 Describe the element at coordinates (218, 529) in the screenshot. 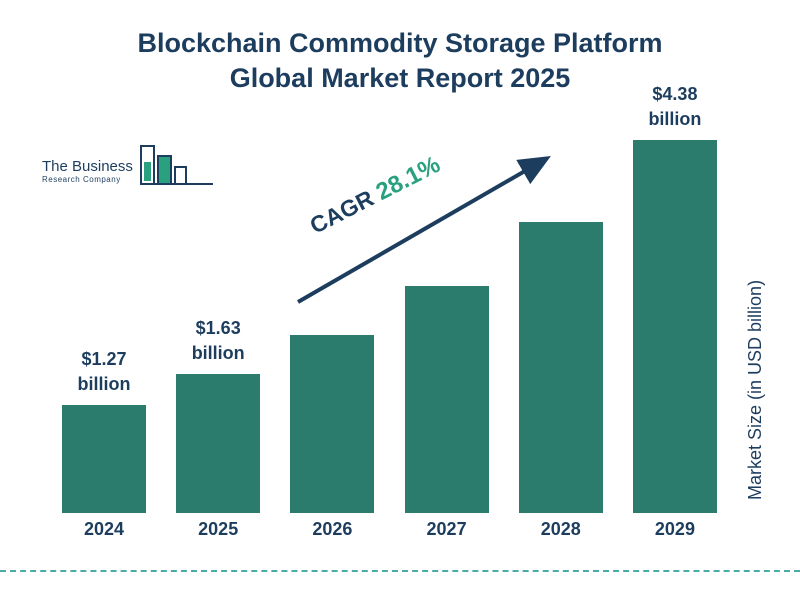

I see `x-axis-label-2025: 2025` at that location.